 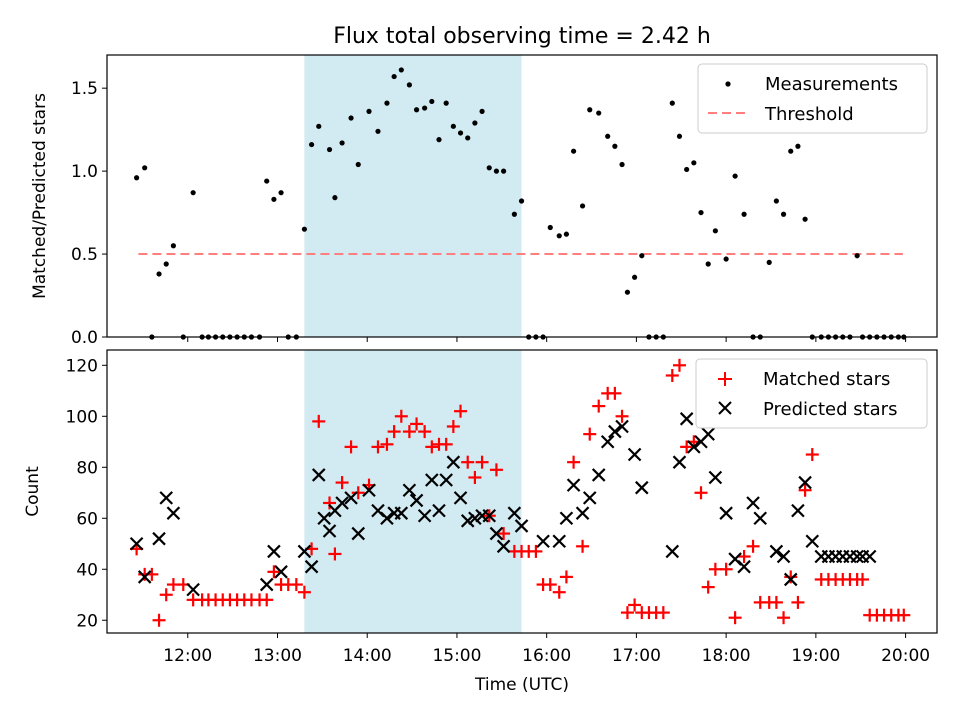 I want to click on ratio-y-axis-label: Matched/Predicted stars, so click(x=40, y=196).